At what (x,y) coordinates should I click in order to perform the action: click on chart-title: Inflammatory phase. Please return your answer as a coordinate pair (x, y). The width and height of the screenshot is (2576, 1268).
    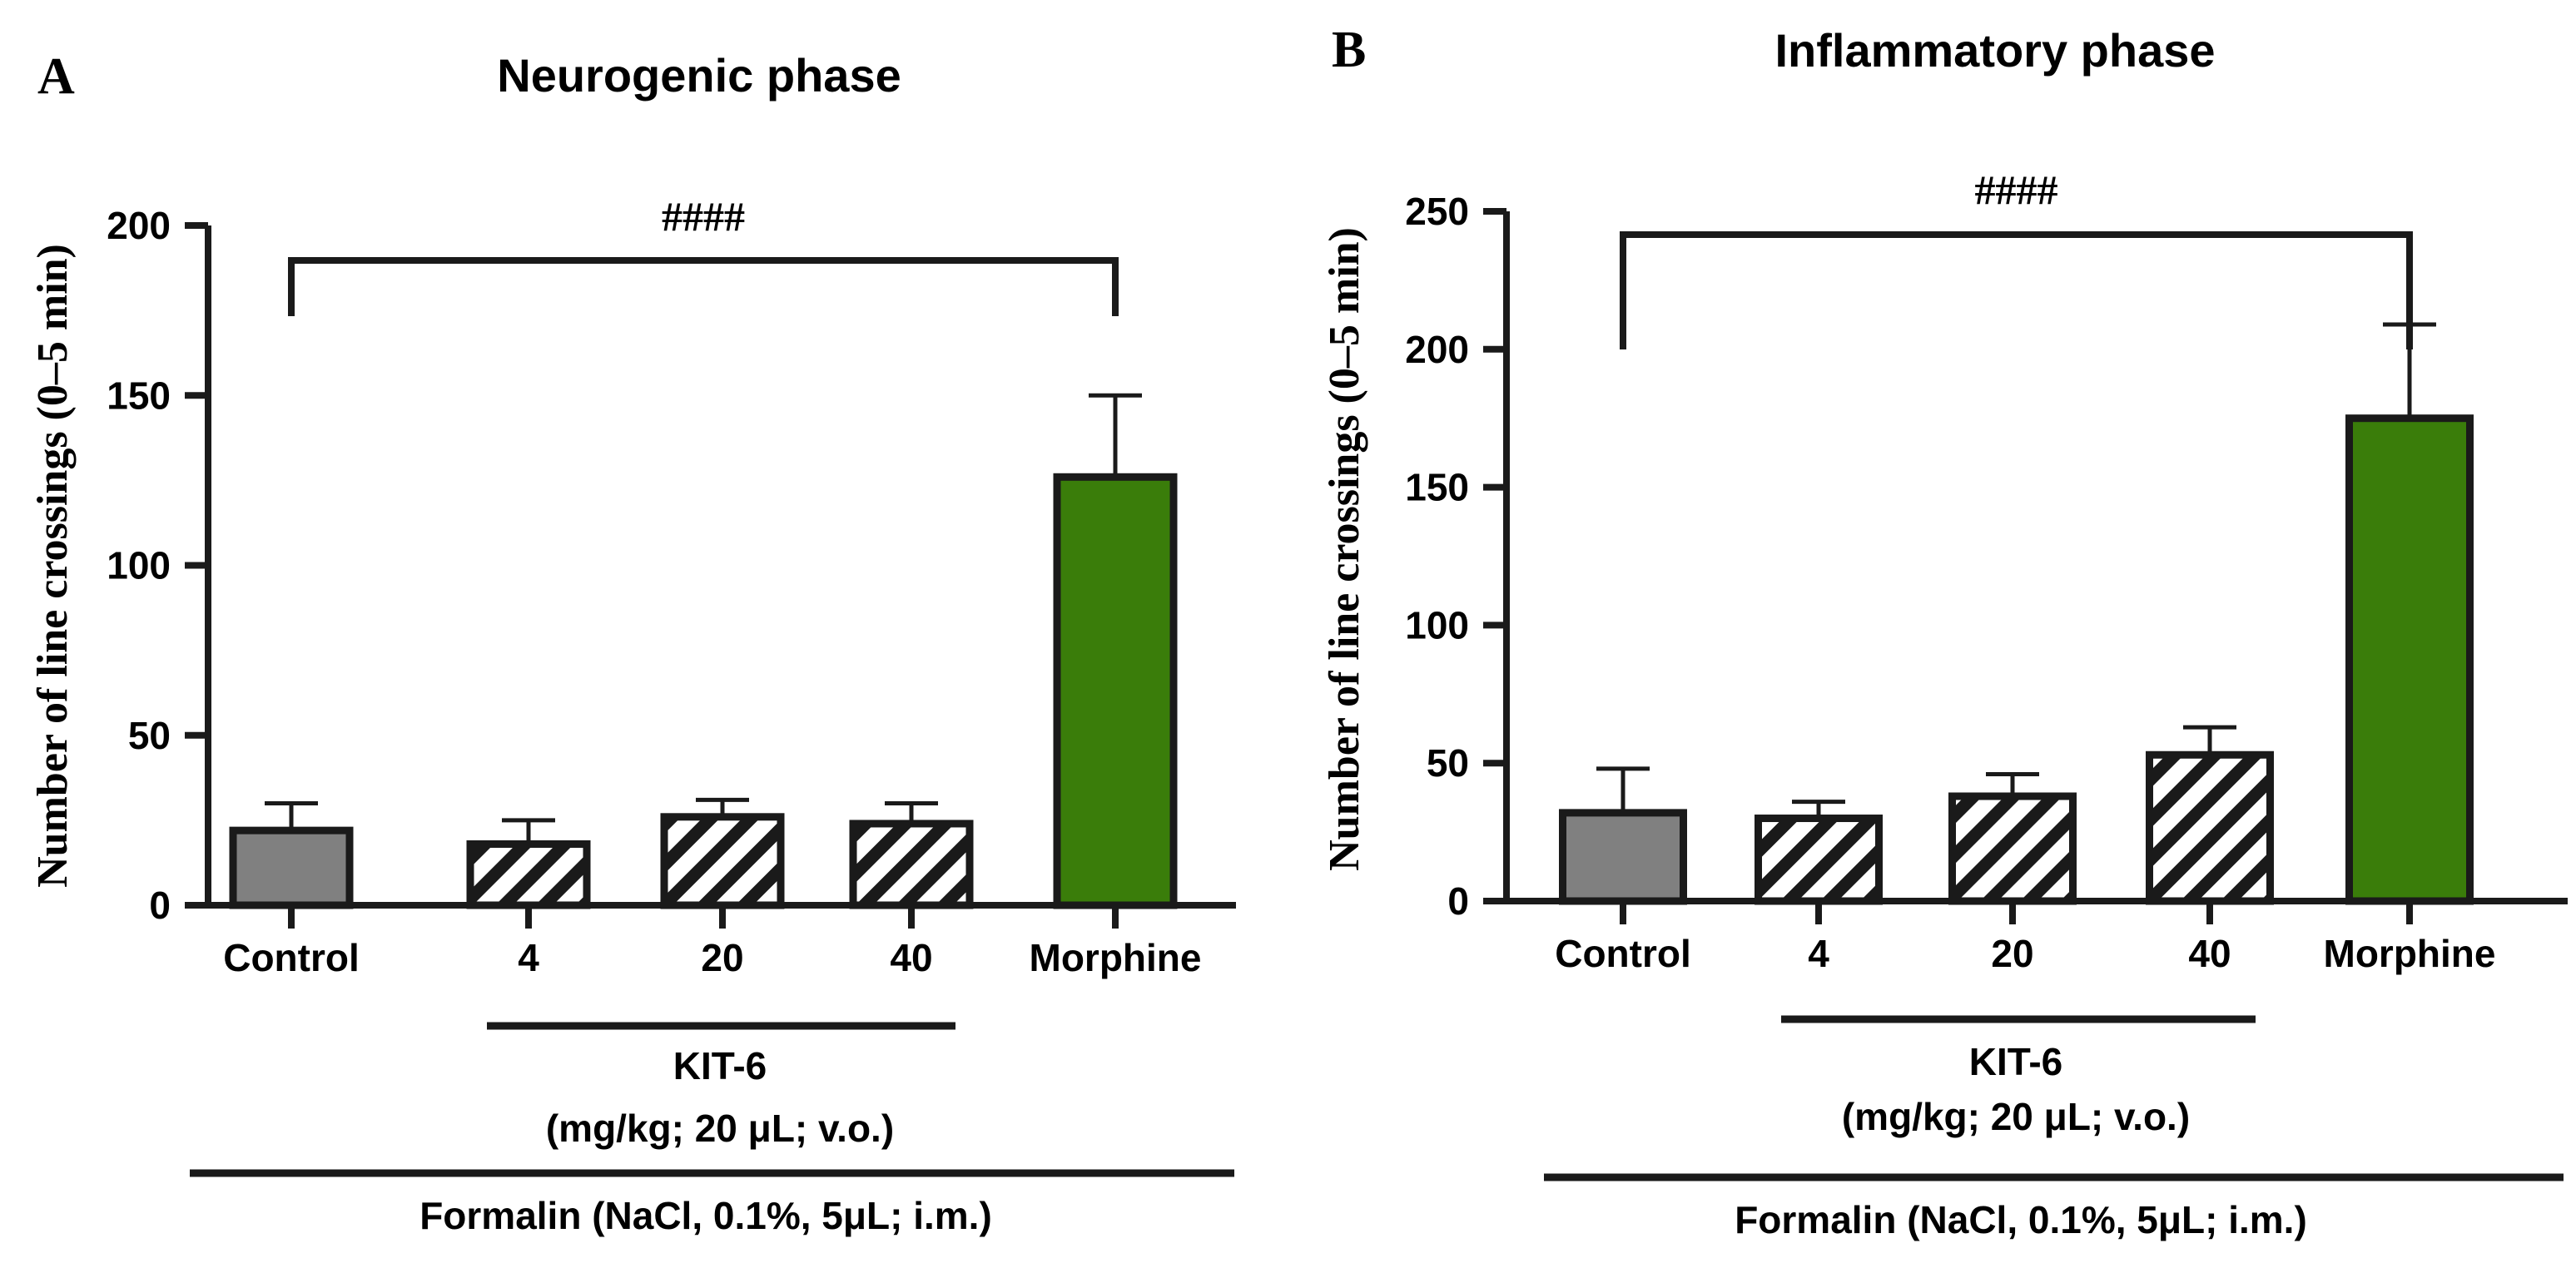
    Looking at the image, I should click on (1995, 50).